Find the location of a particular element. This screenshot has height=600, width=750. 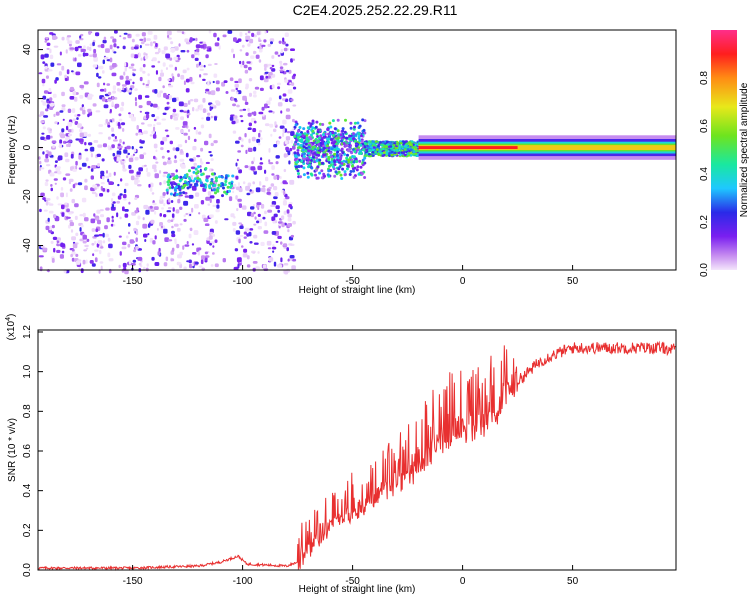

spectrogram-y-tick-label: 20 is located at coordinates (27, 99).